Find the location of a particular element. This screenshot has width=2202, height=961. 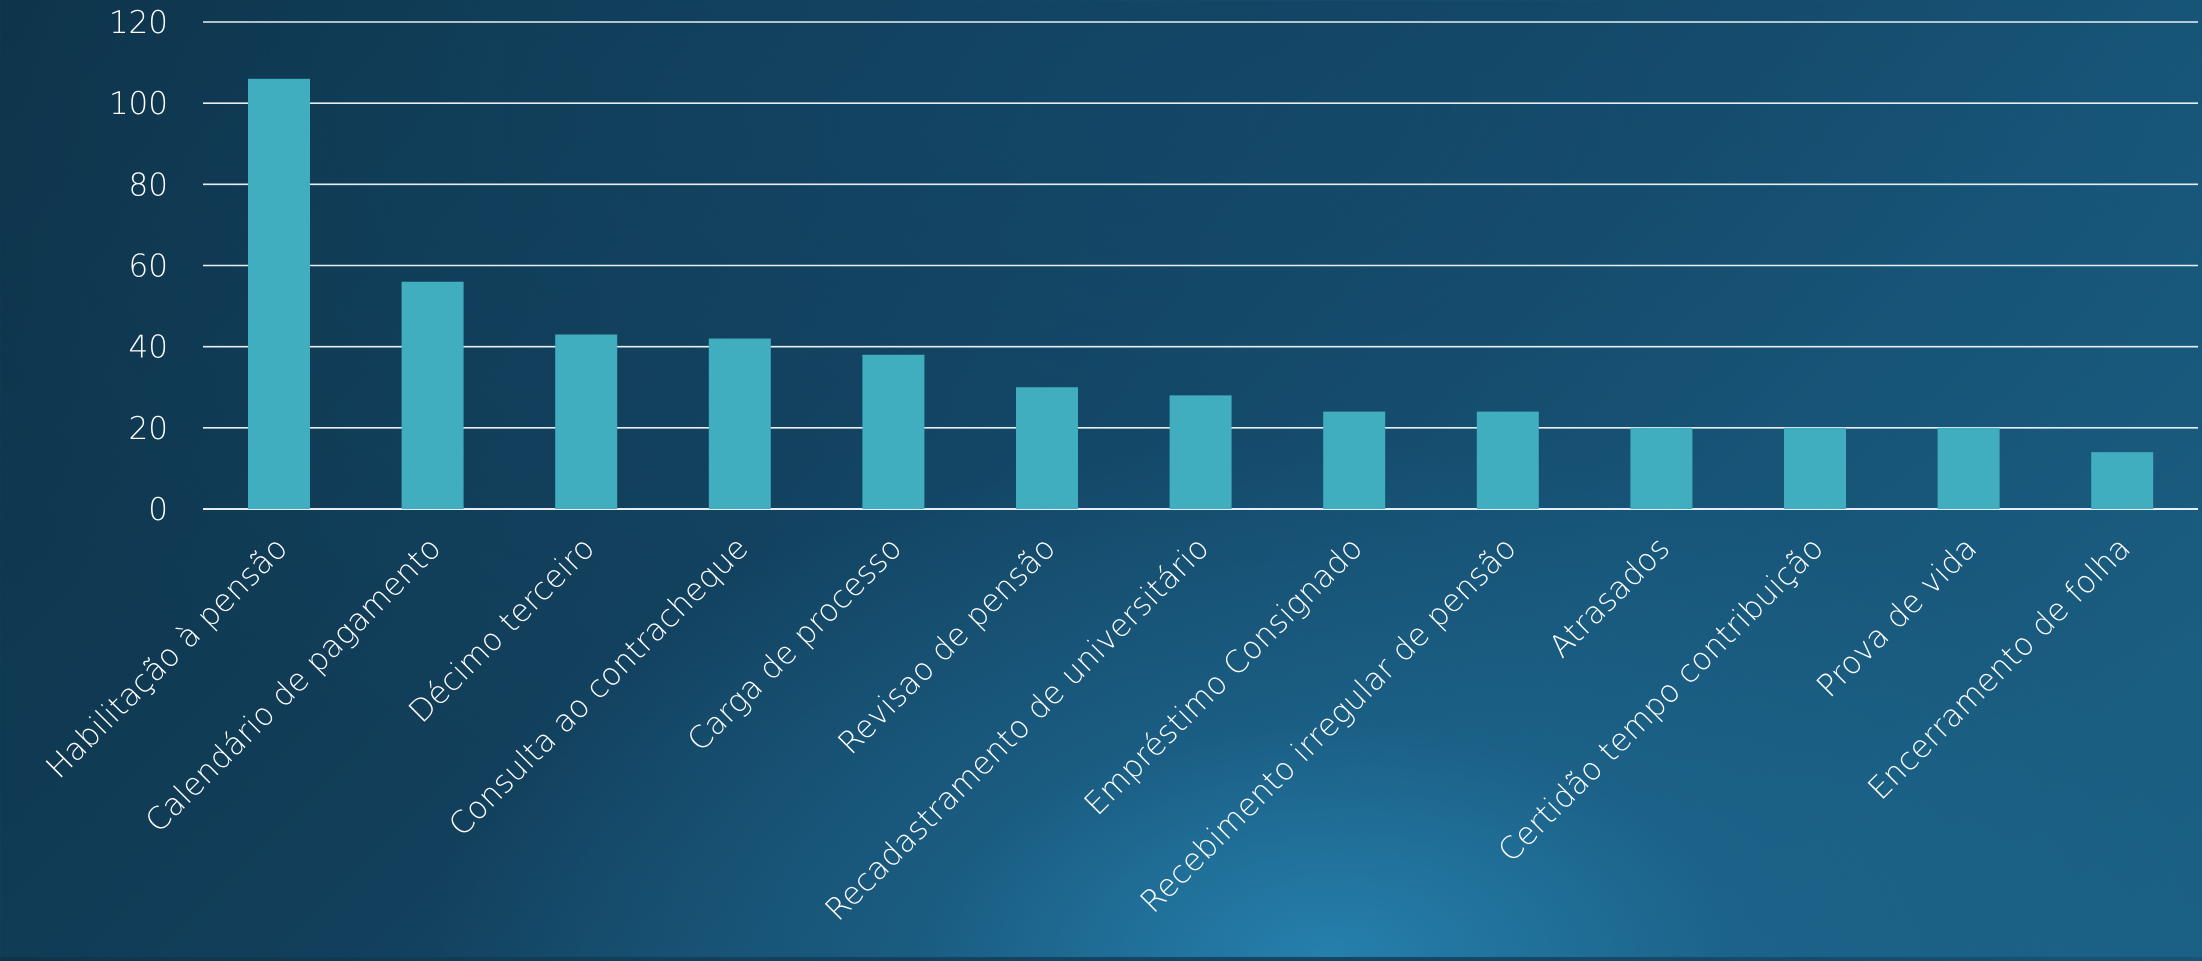

y-tick-label: 20 is located at coordinates (148, 429).